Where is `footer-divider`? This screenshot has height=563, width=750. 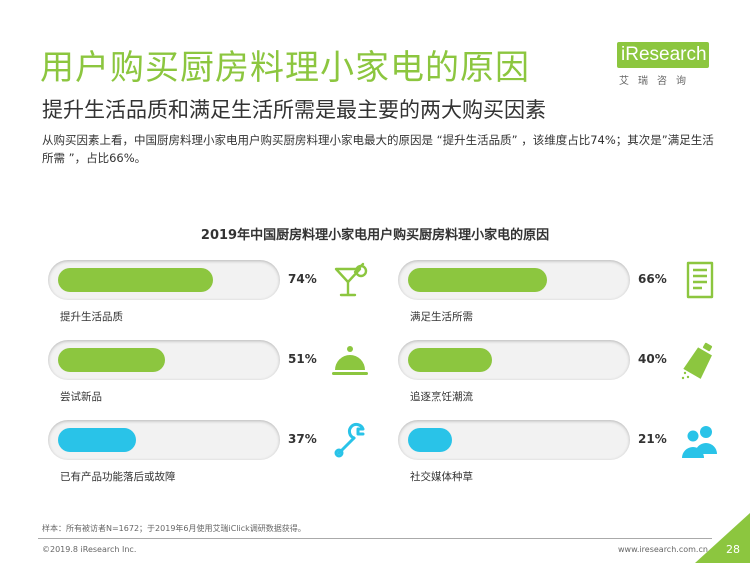
footer-divider is located at coordinates (375, 538).